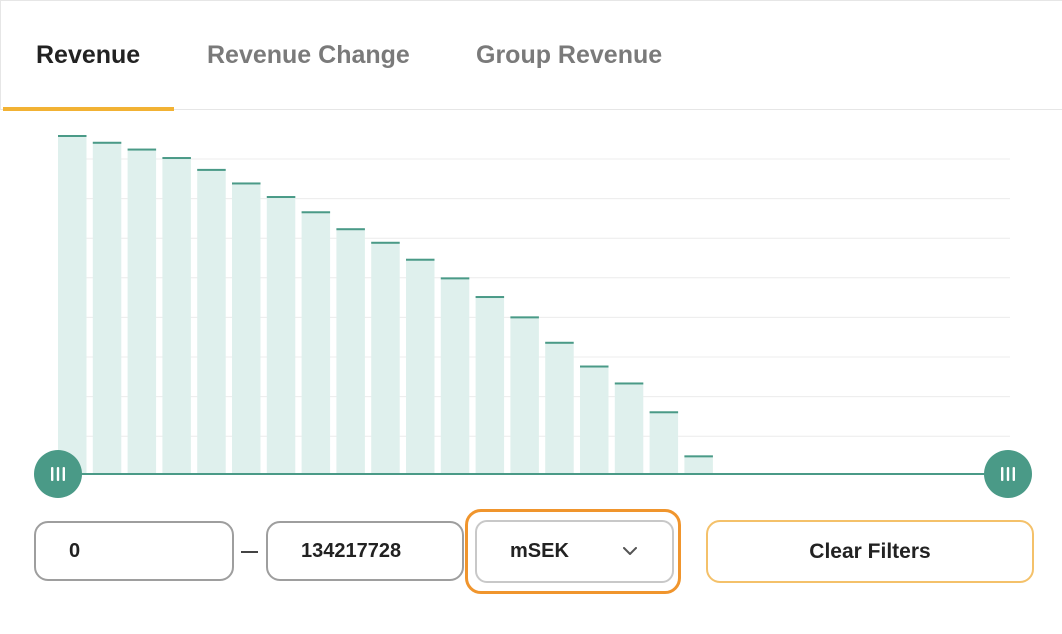  What do you see at coordinates (249, 552) in the screenshot?
I see `range-separator` at bounding box center [249, 552].